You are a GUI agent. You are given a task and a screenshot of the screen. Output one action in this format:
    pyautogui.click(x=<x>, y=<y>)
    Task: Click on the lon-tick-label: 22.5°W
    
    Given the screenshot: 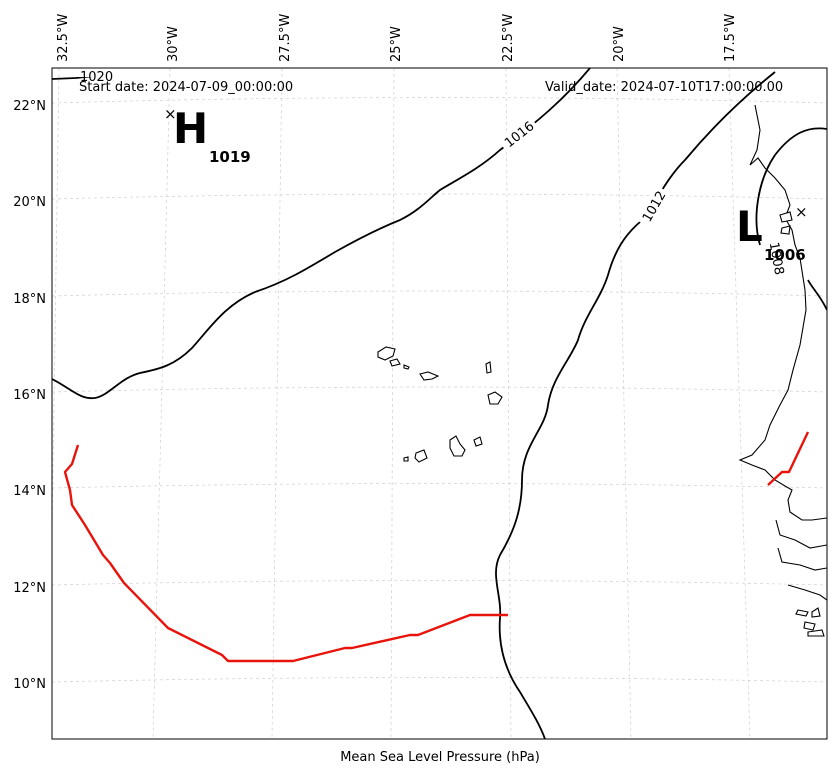 What is the action you would take?
    pyautogui.click(x=508, y=38)
    